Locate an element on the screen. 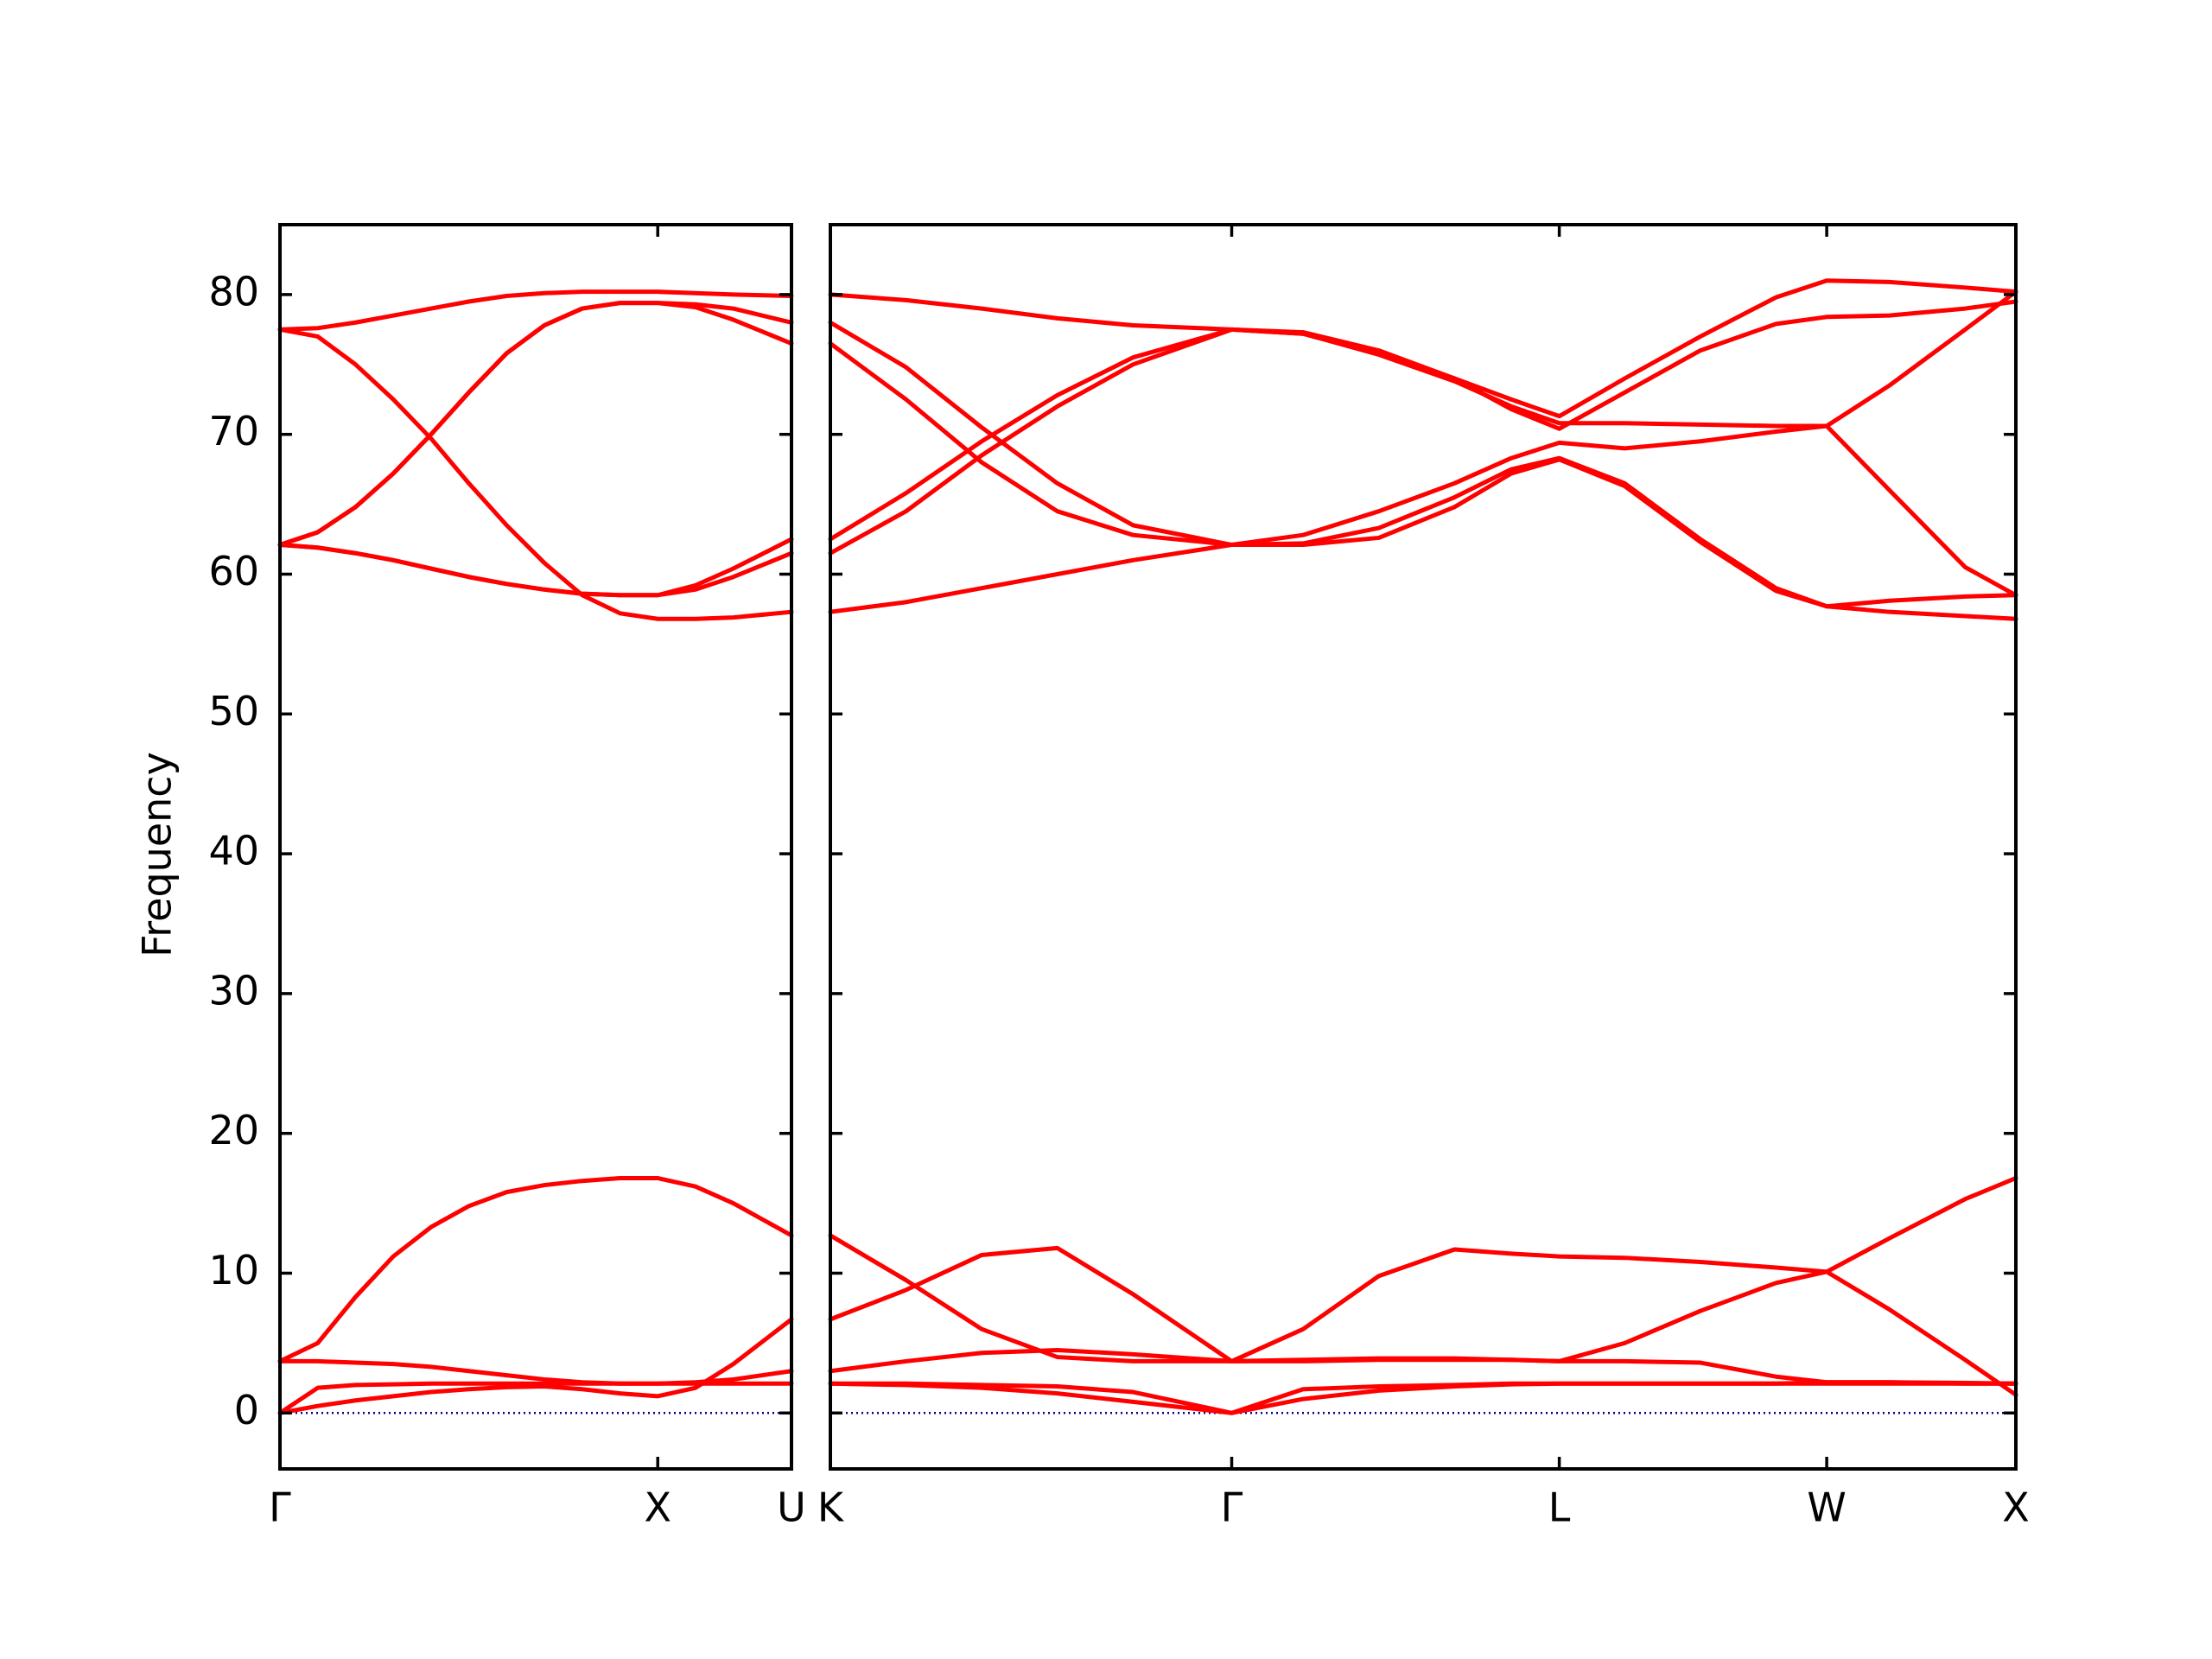 This screenshot has width=2212, height=1659. y-tick-label: 30 is located at coordinates (233, 990).